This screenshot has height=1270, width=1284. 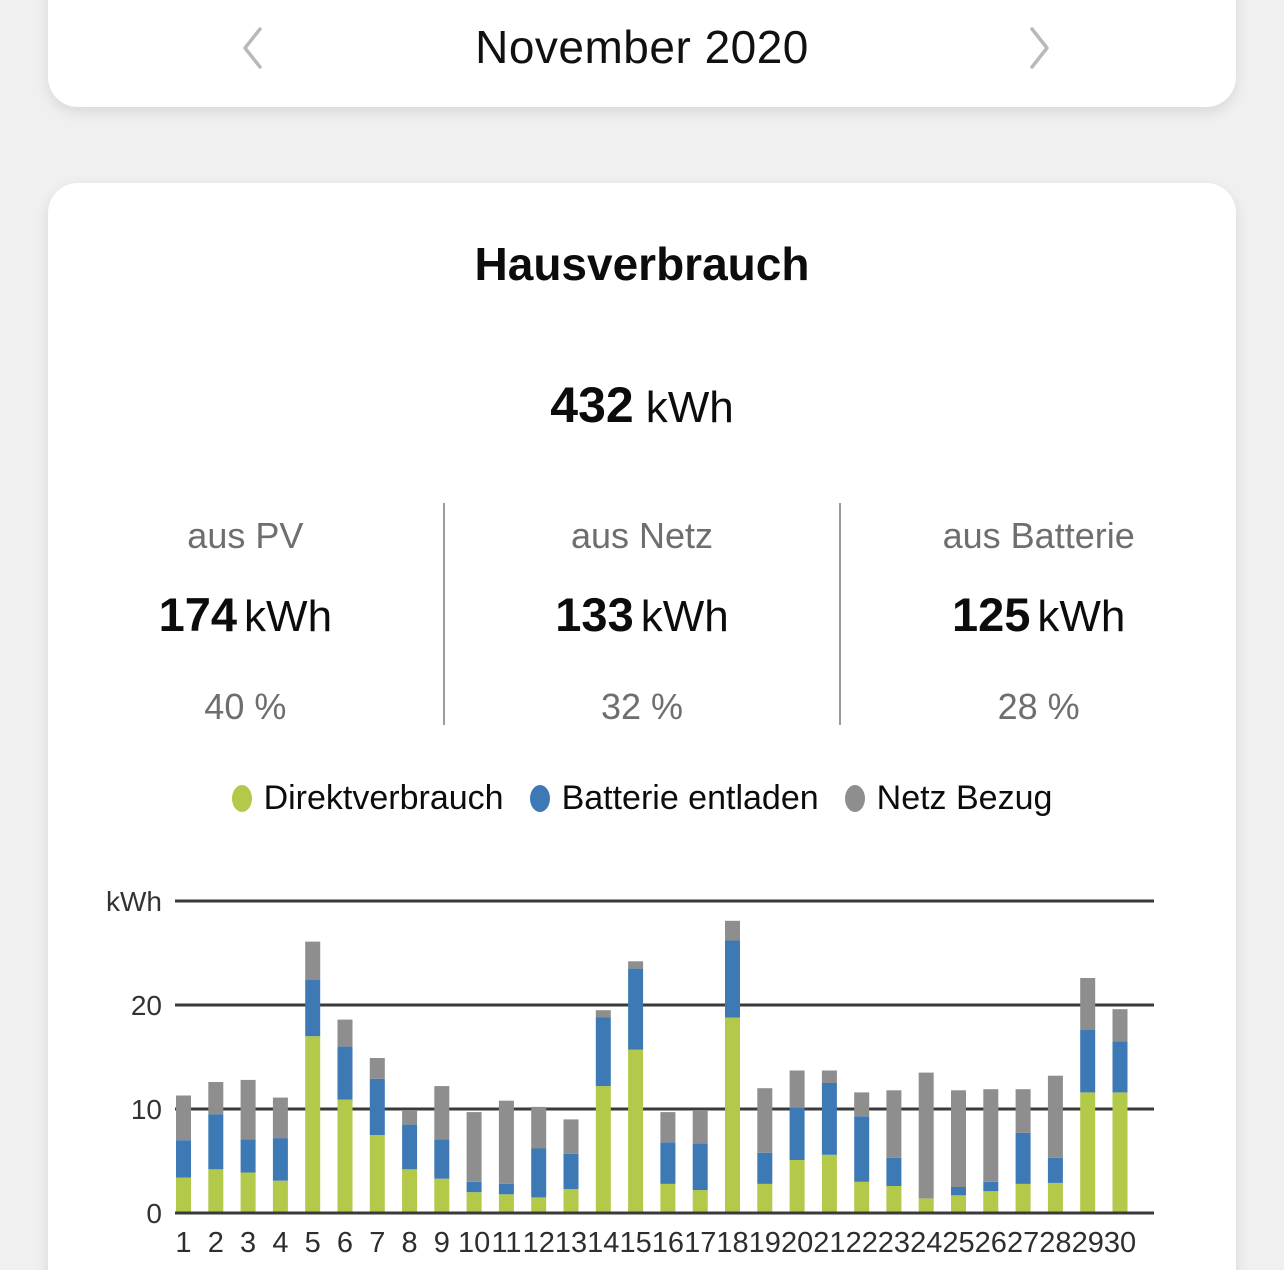 I want to click on x-tick-label-12: 12, so click(x=539, y=1243).